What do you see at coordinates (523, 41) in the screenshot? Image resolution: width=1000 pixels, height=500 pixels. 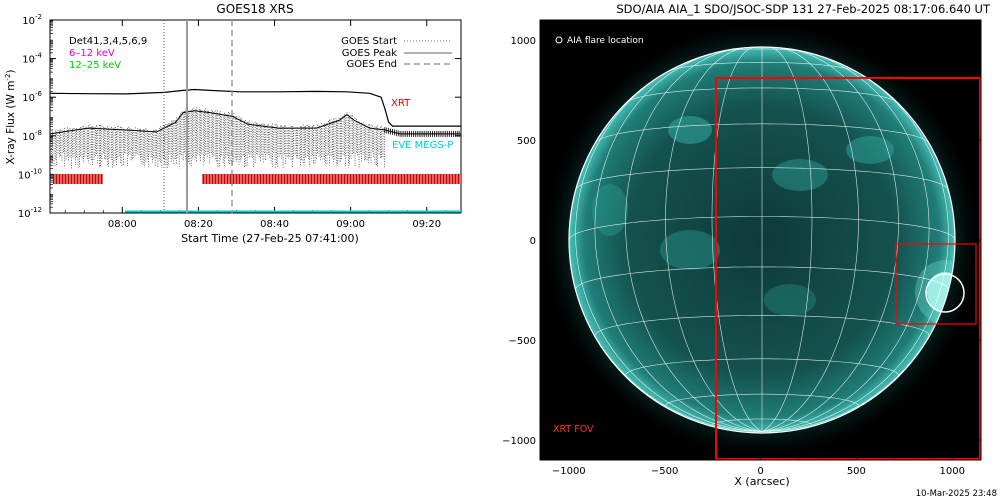 I see `right-y-tick-label: 1000` at bounding box center [523, 41].